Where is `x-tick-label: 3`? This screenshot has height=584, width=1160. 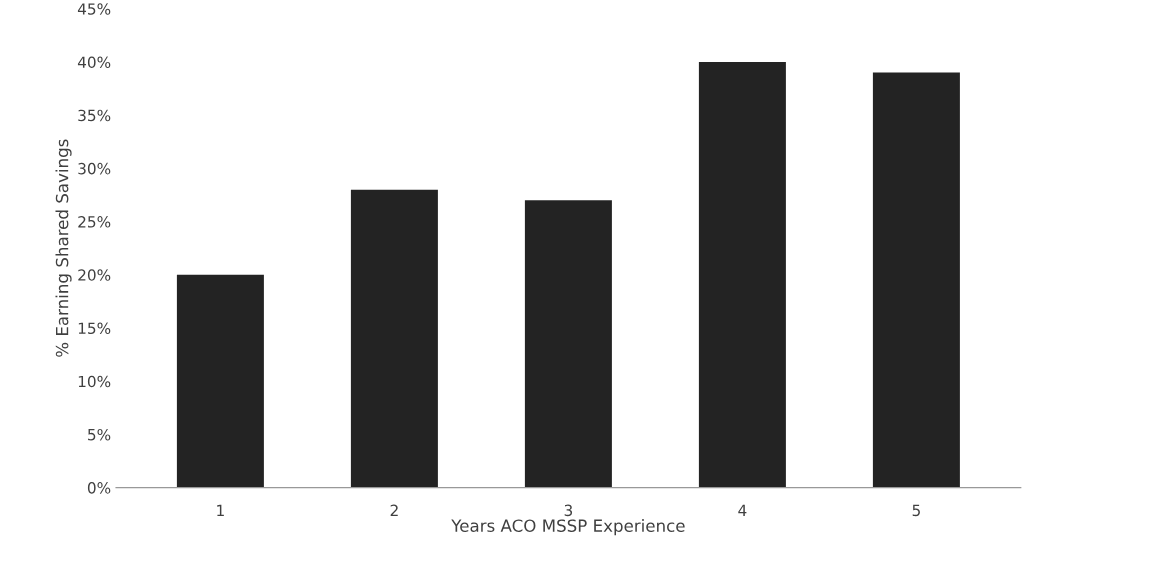 x-tick-label: 3 is located at coordinates (568, 510).